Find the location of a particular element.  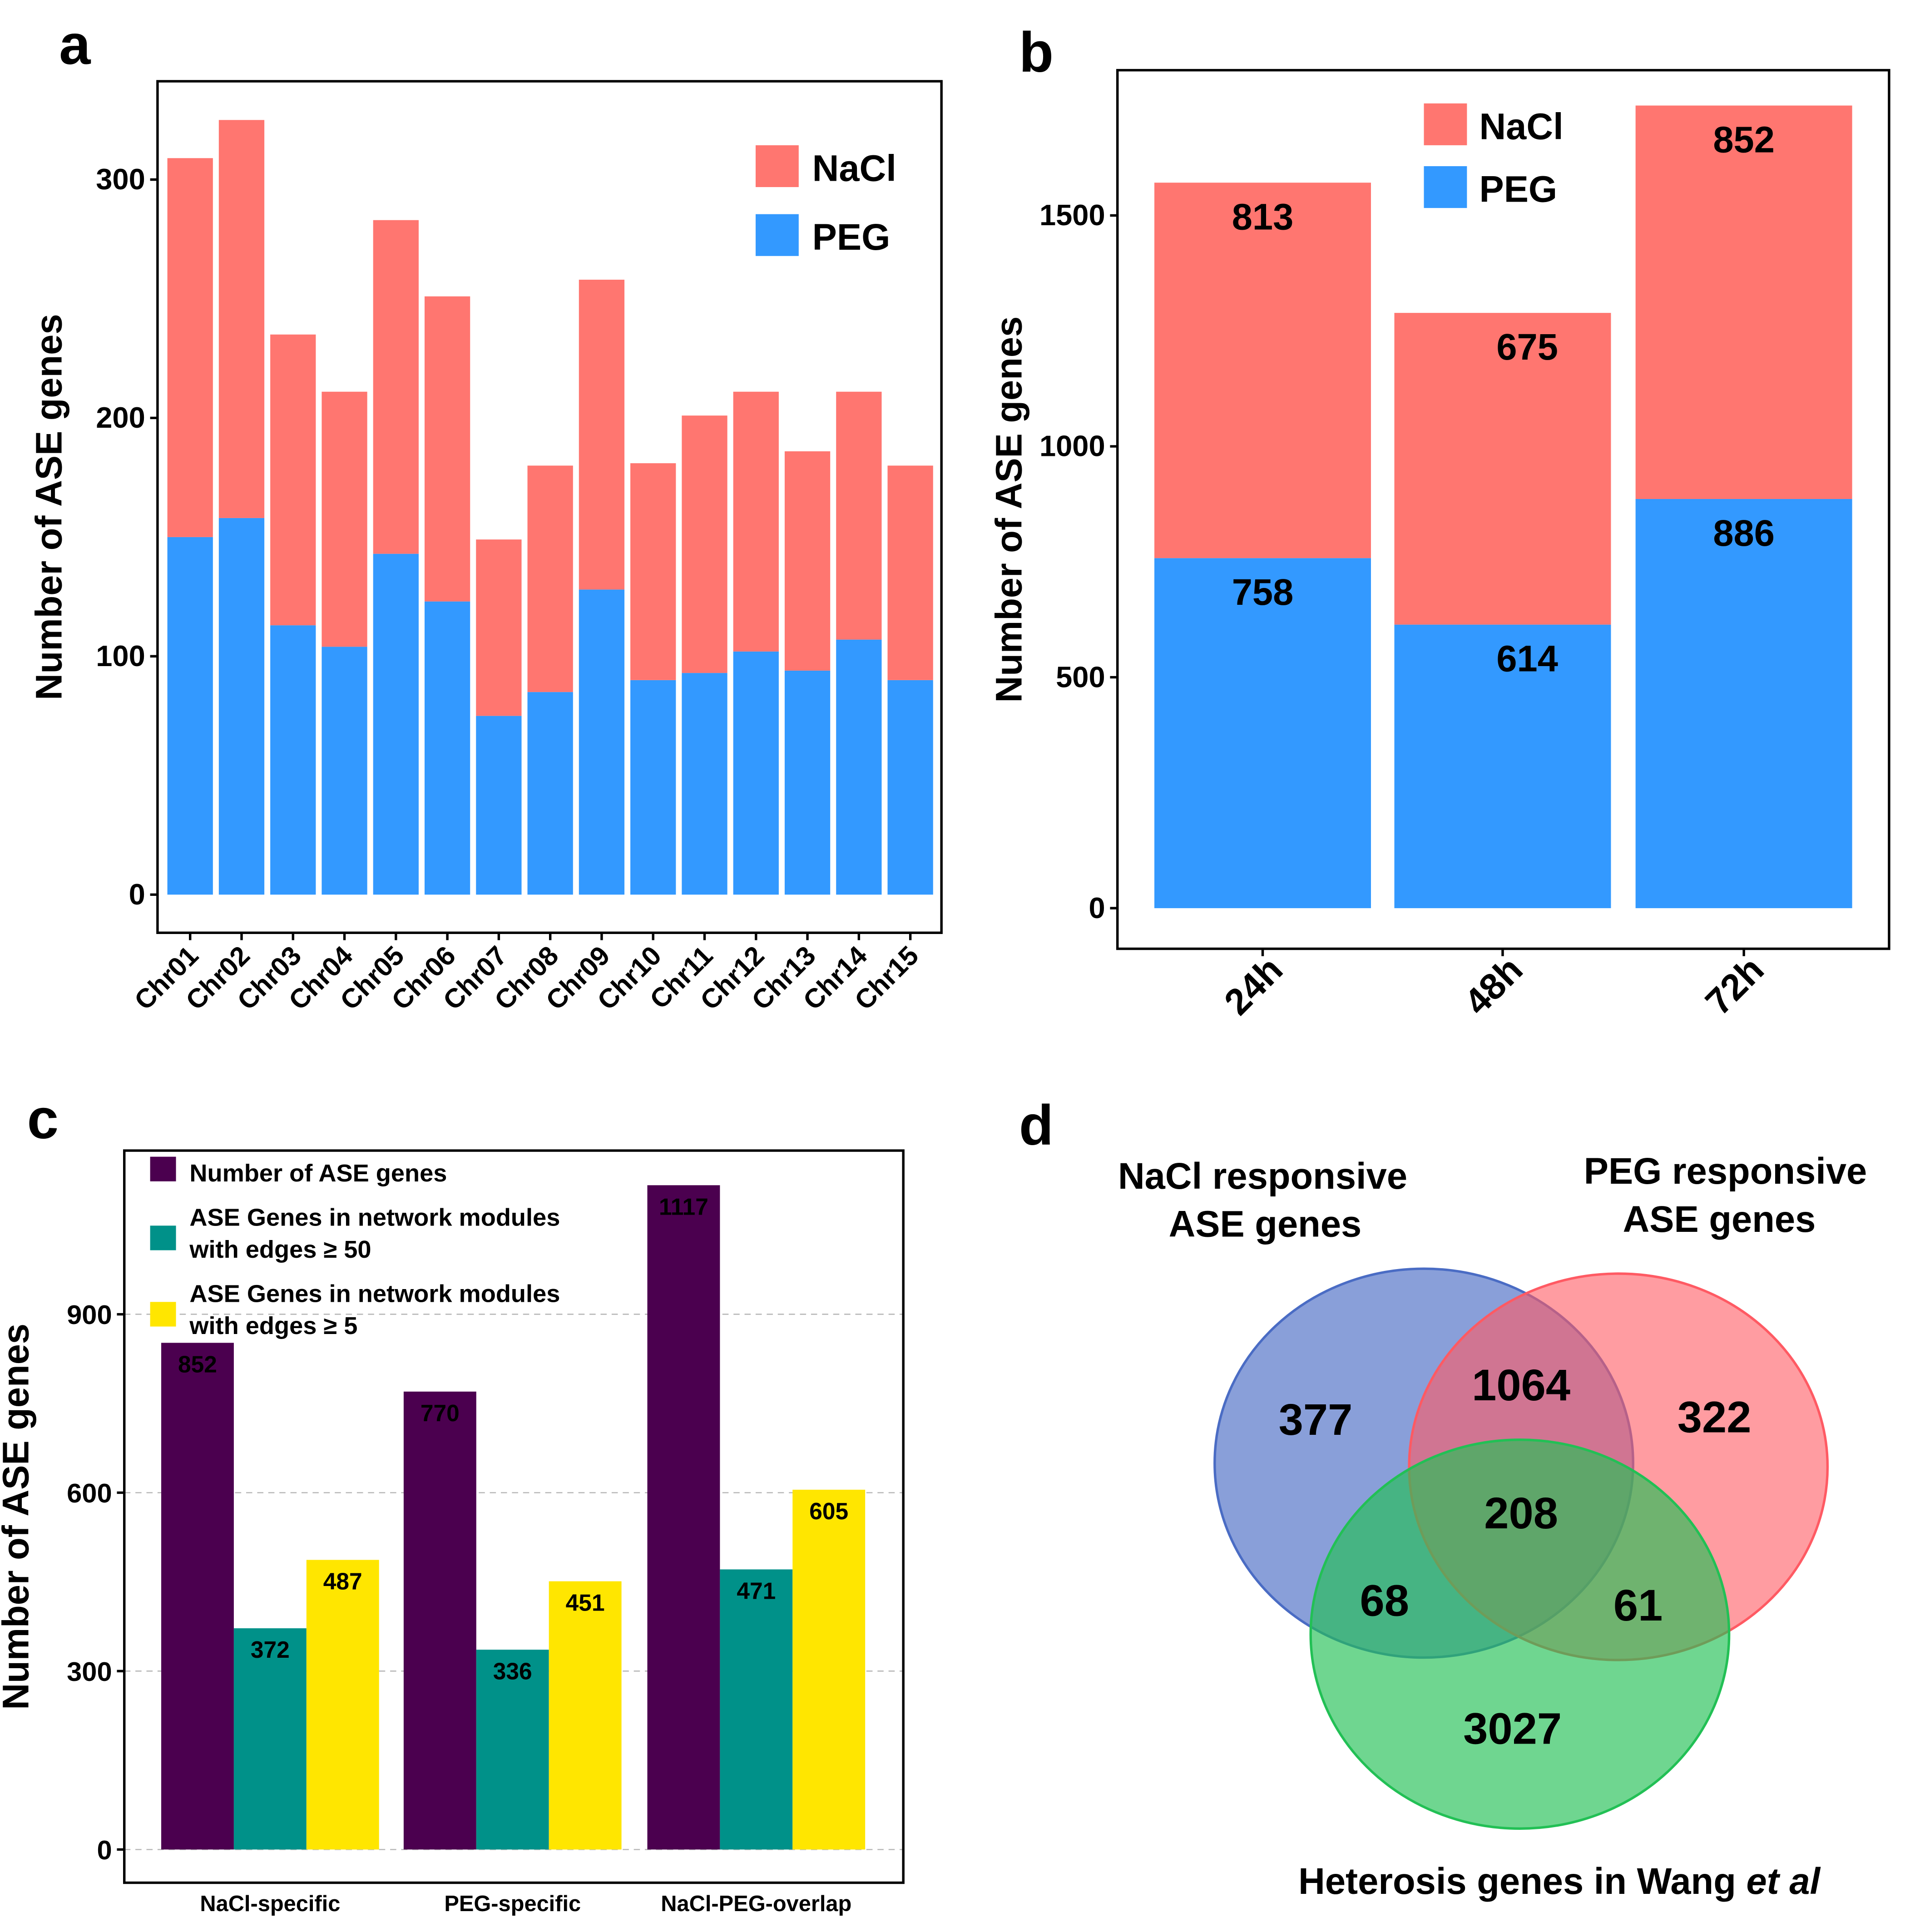

venn-set-label-nacl: ASE genes is located at coordinates (1265, 1225).